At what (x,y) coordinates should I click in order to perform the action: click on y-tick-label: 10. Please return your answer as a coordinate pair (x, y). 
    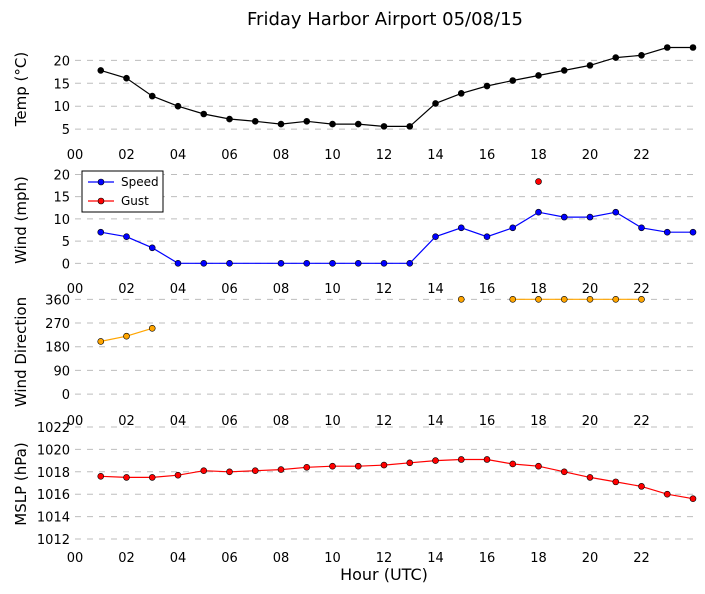
    Looking at the image, I should click on (61, 220).